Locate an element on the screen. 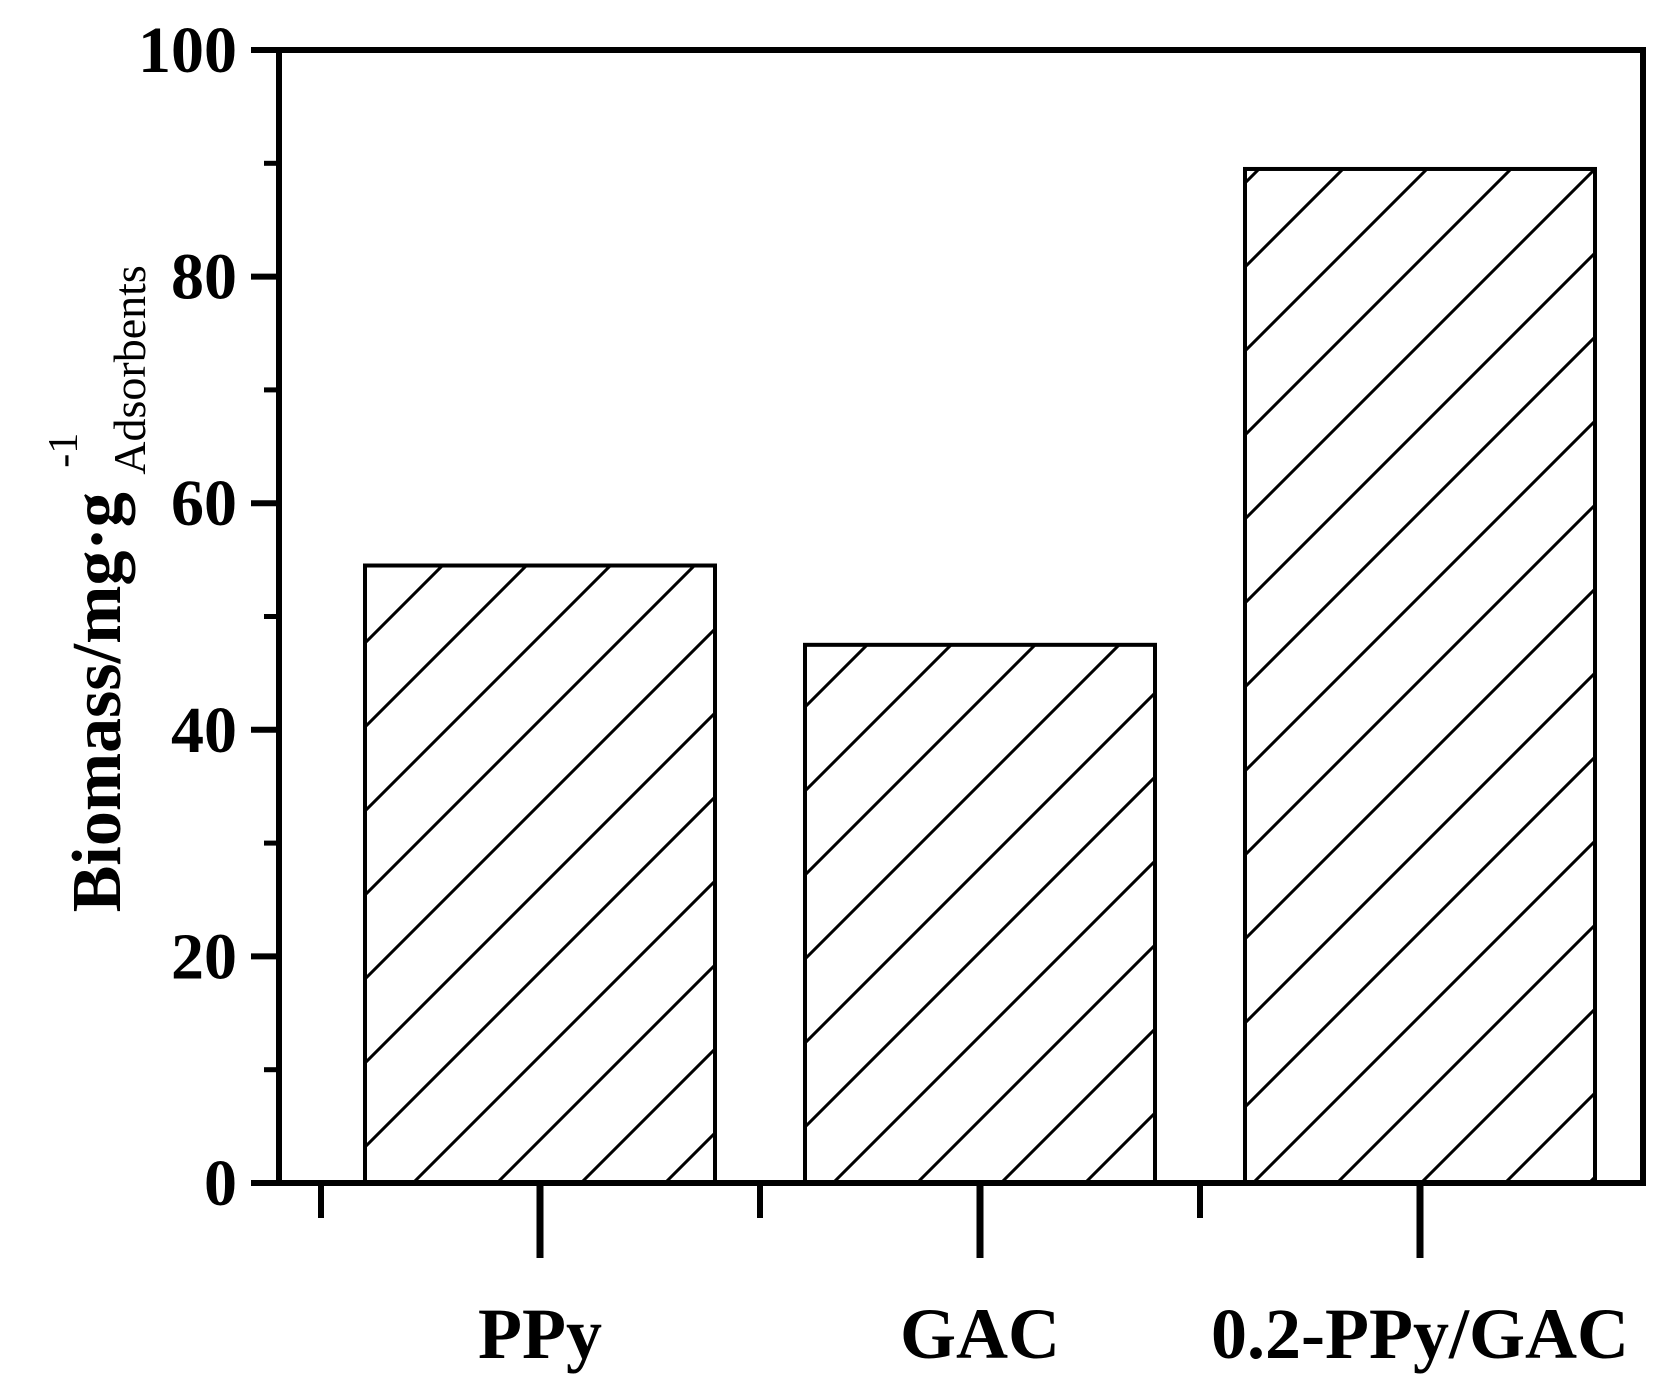  y-axis-title-superscript: -1 is located at coordinates (64, 450).